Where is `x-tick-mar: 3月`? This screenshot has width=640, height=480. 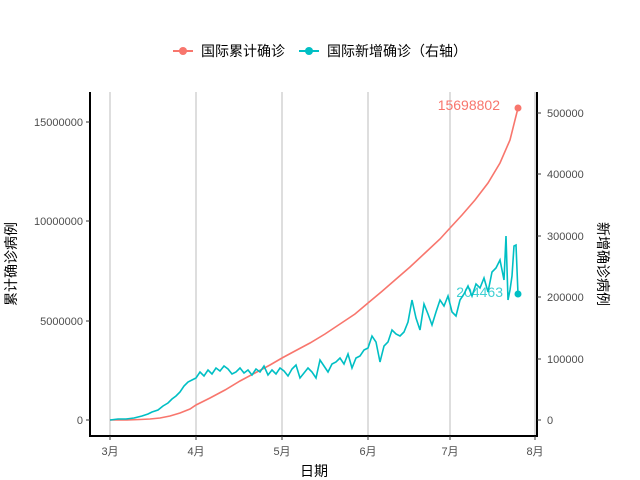 x-tick-mar: 3月 is located at coordinates (109, 452).